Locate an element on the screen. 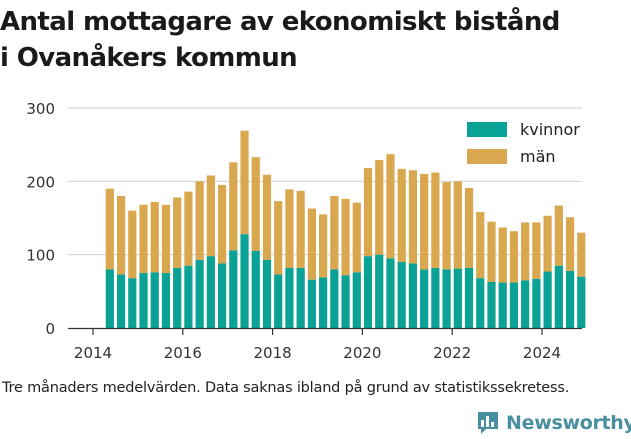 The width and height of the screenshot is (631, 439). bar-män-2018-Q2 is located at coordinates (289, 228).